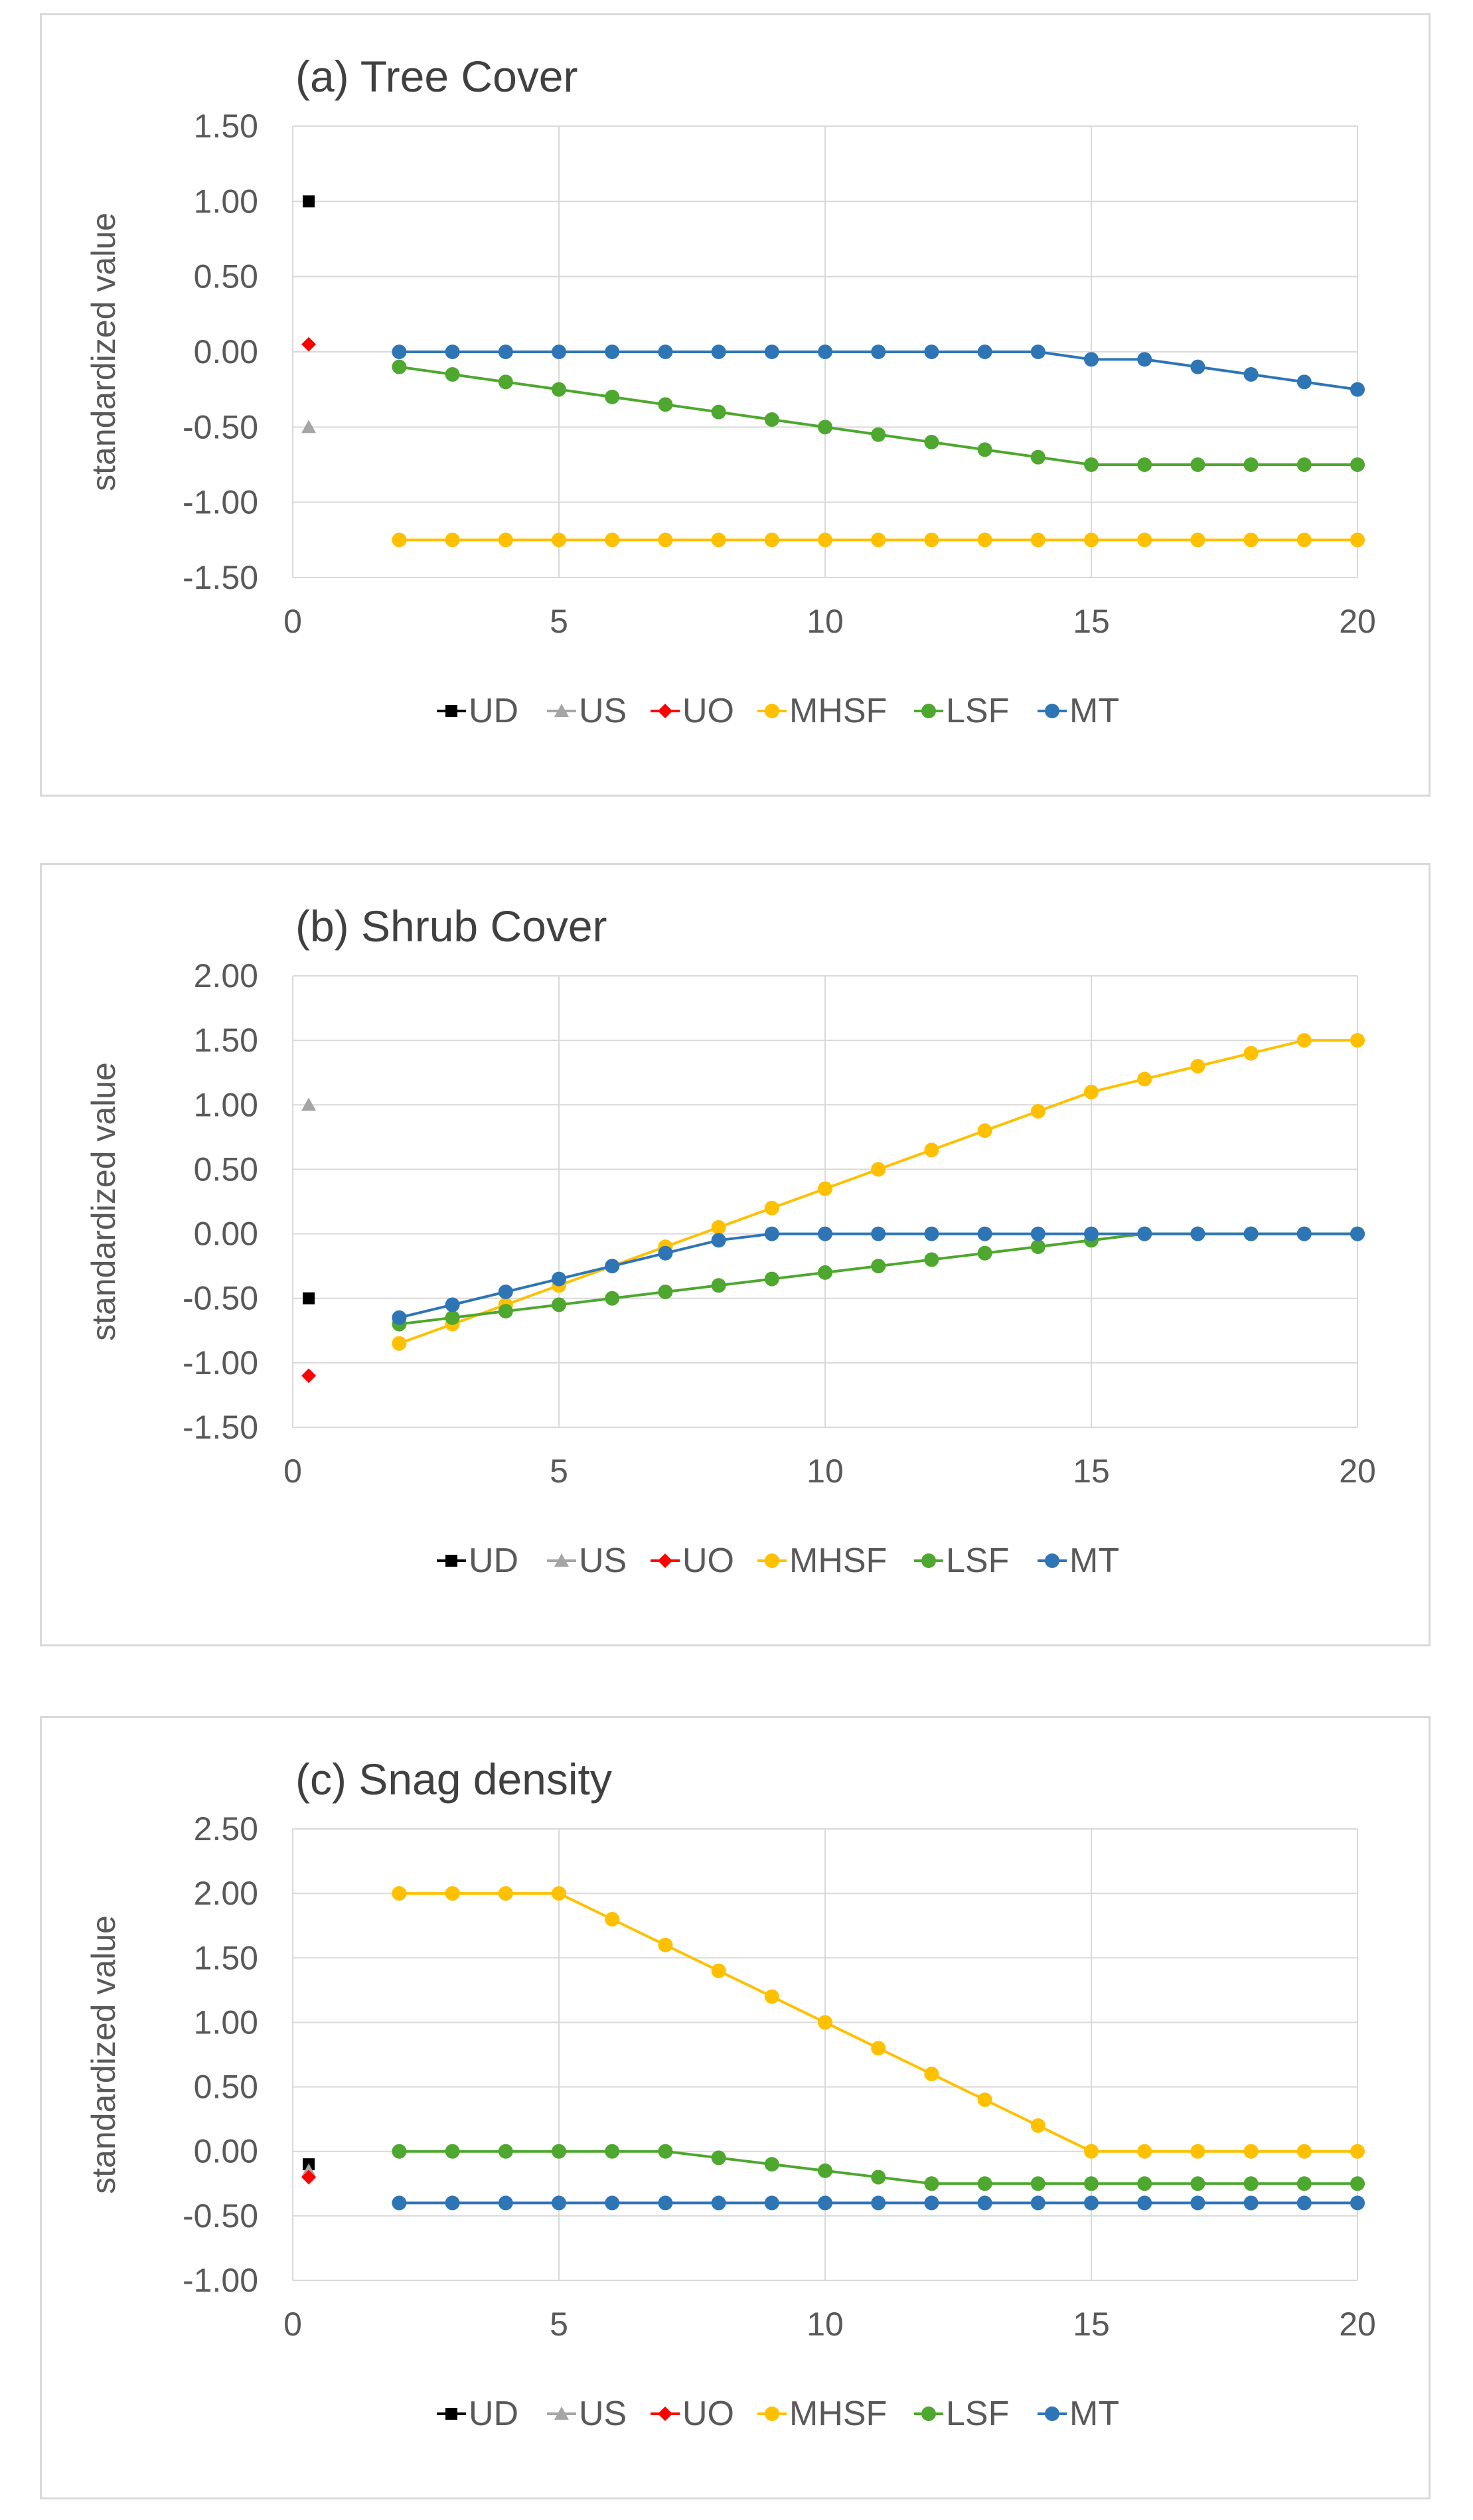 This screenshot has width=1473, height=2520. I want to click on series-mt, so click(878, 371).